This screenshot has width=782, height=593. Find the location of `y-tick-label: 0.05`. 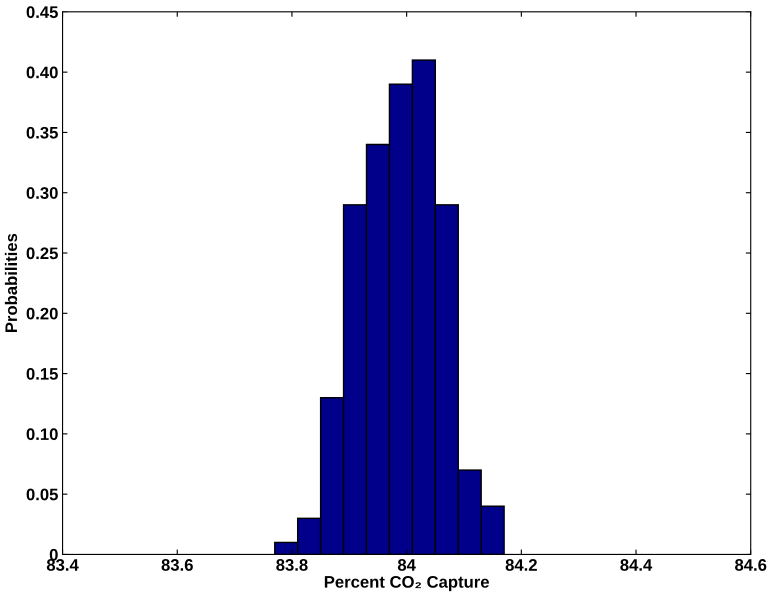

y-tick-label: 0.05 is located at coordinates (42, 494).